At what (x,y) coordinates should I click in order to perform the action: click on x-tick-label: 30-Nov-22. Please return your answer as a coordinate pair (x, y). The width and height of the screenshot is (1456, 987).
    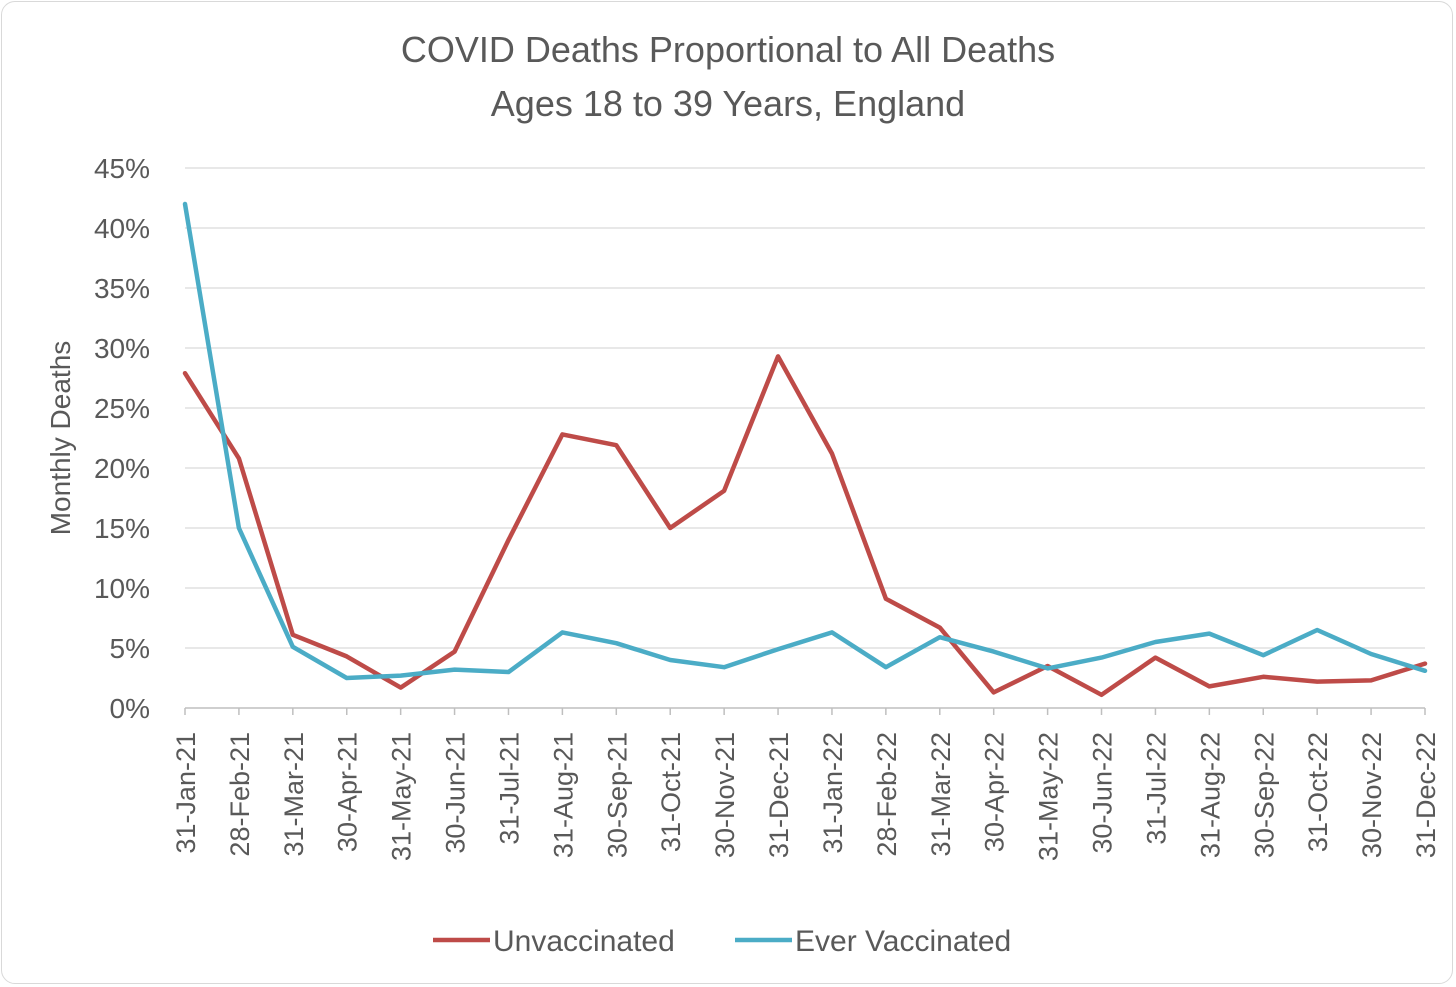
    Looking at the image, I should click on (1372, 795).